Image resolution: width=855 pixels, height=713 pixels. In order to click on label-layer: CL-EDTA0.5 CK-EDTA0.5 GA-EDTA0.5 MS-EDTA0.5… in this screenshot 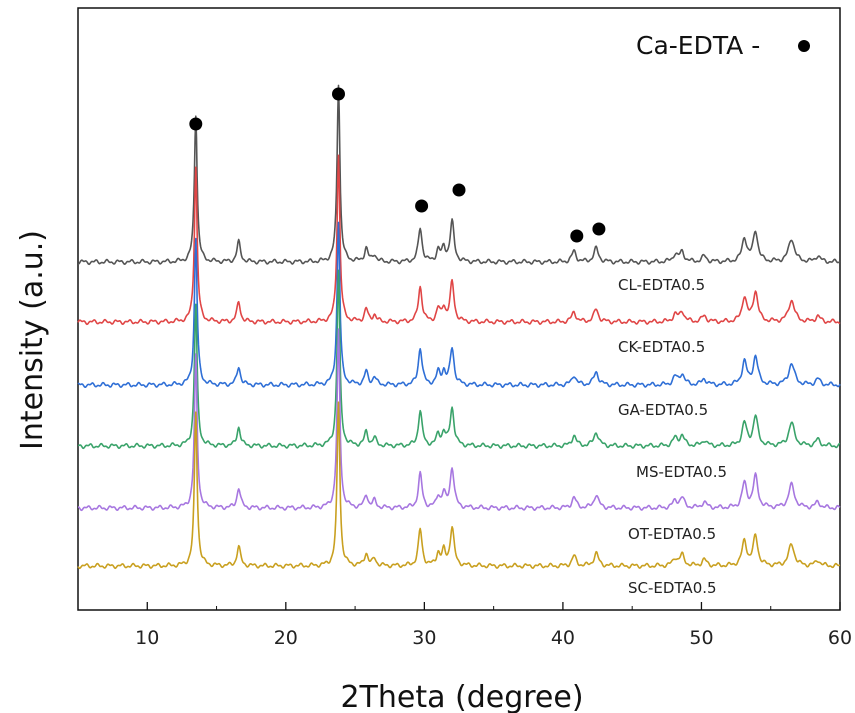, I will do `click(672, 436)`.